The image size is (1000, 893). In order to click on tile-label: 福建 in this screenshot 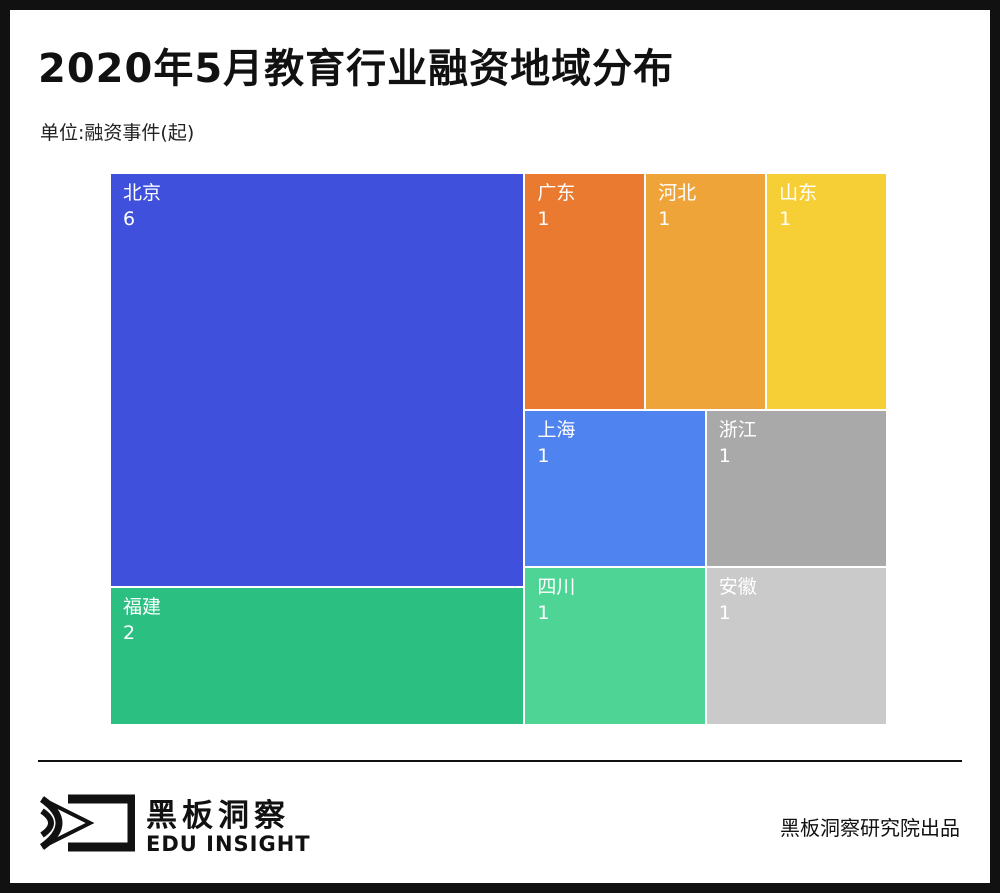, I will do `click(142, 607)`.